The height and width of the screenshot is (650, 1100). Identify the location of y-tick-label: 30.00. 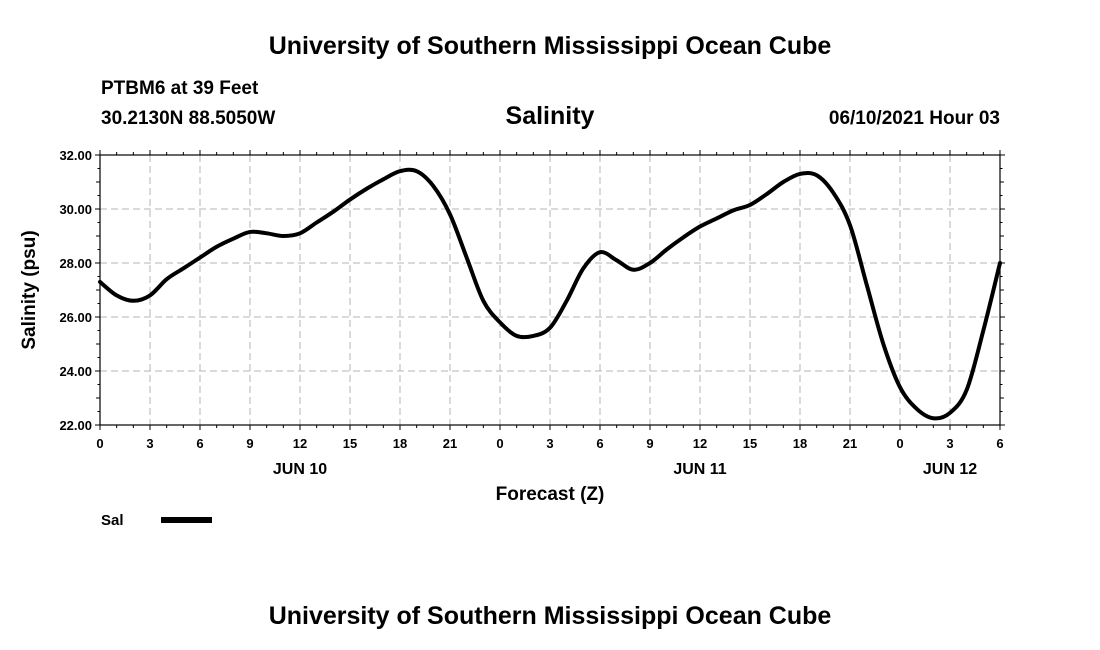
(75, 209).